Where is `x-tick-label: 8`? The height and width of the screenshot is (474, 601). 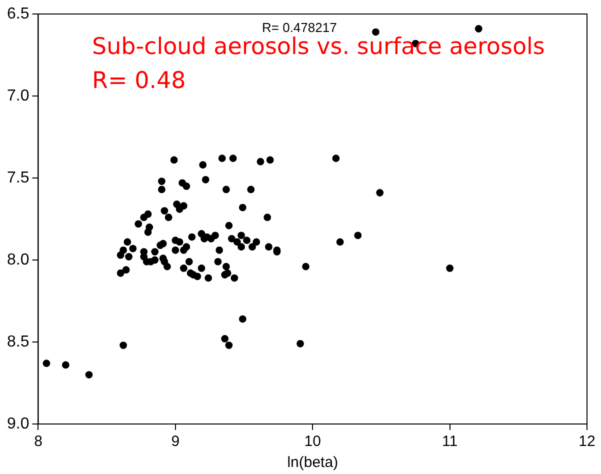
x-tick-label: 8 is located at coordinates (38, 441).